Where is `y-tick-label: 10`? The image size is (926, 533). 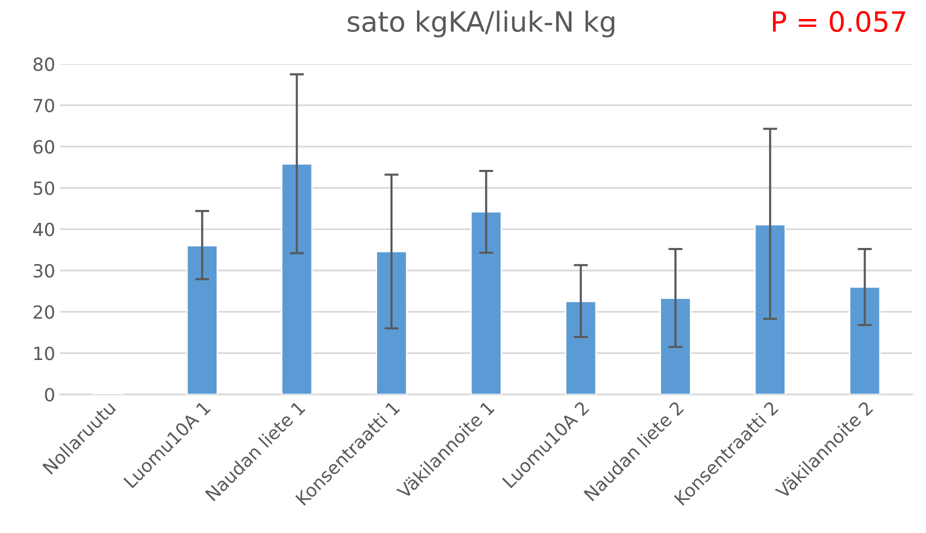
y-tick-label: 10 is located at coordinates (44, 353).